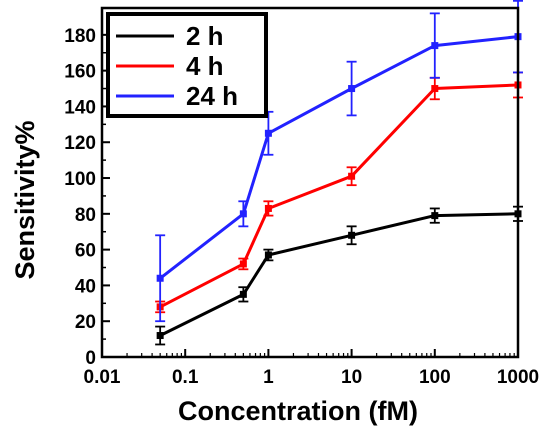 Image resolution: width=550 pixels, height=439 pixels. I want to click on x-tick-label-5: 1000, so click(518, 377).